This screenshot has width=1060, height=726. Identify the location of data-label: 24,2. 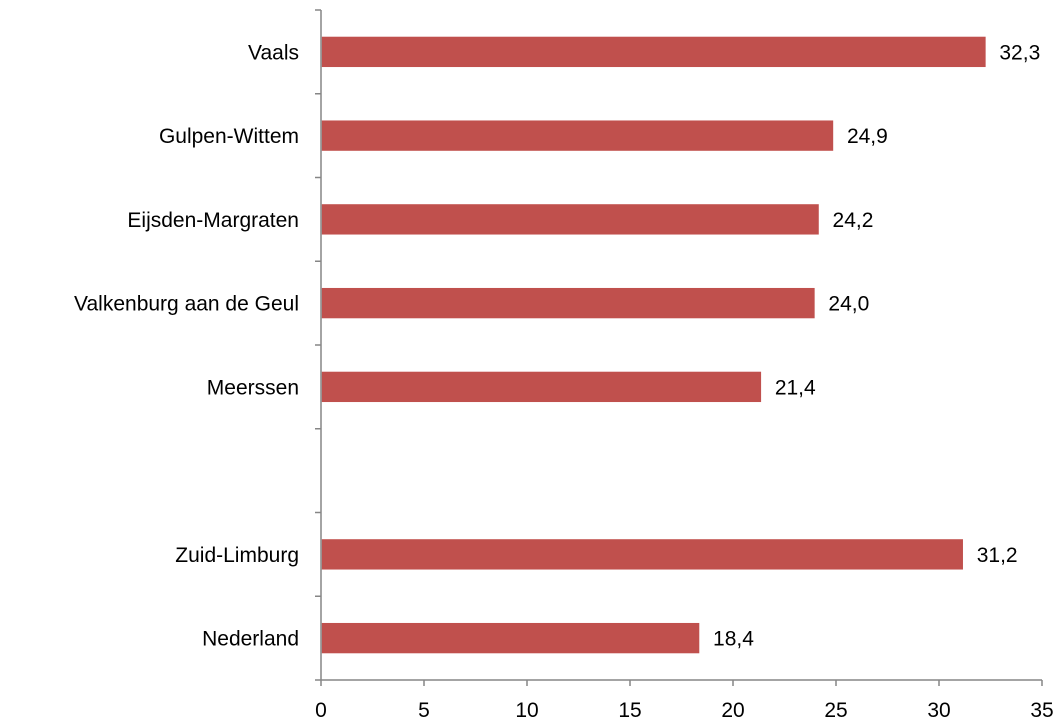
(853, 220).